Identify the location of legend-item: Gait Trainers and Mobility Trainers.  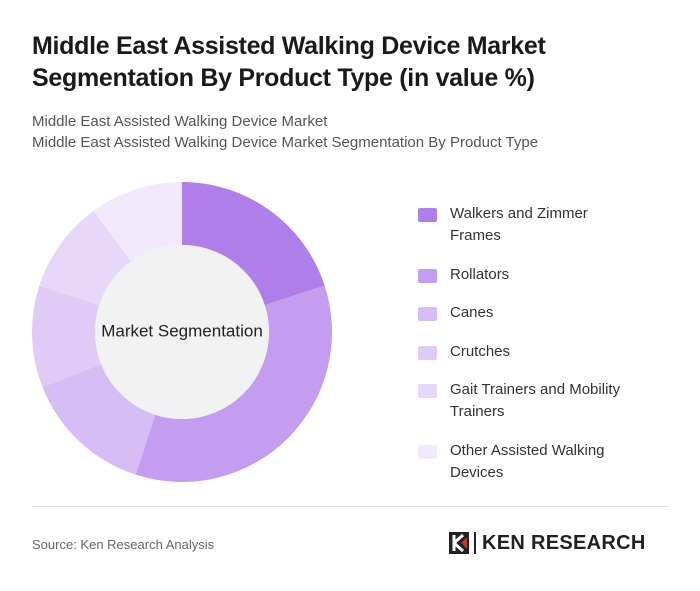
(528, 401).